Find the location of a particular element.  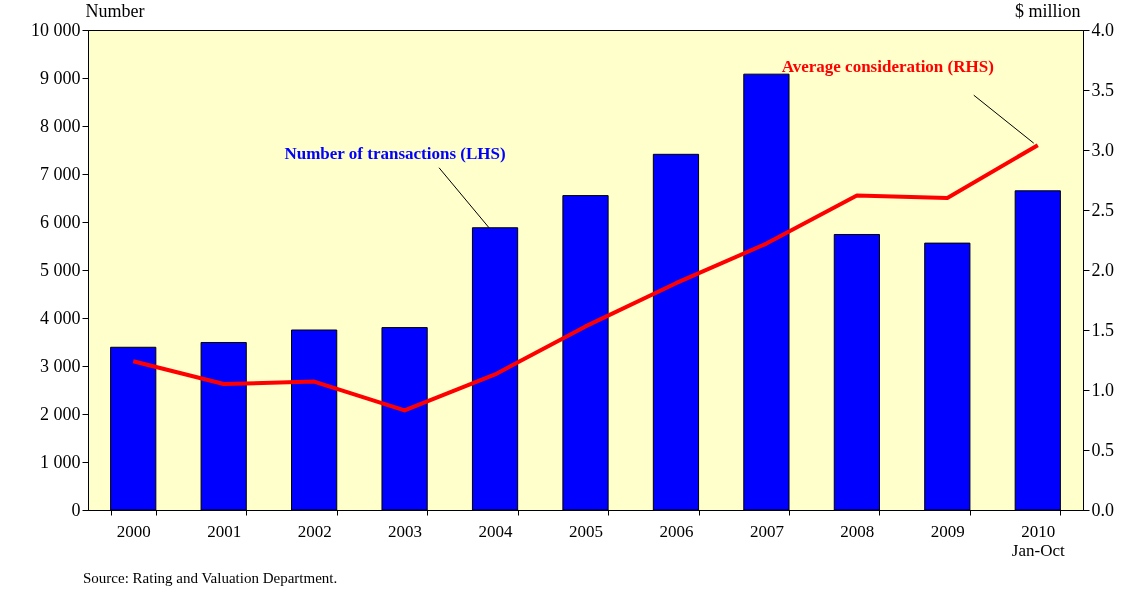

source-note: Source: Rating and Valuation Department. is located at coordinates (210, 578).